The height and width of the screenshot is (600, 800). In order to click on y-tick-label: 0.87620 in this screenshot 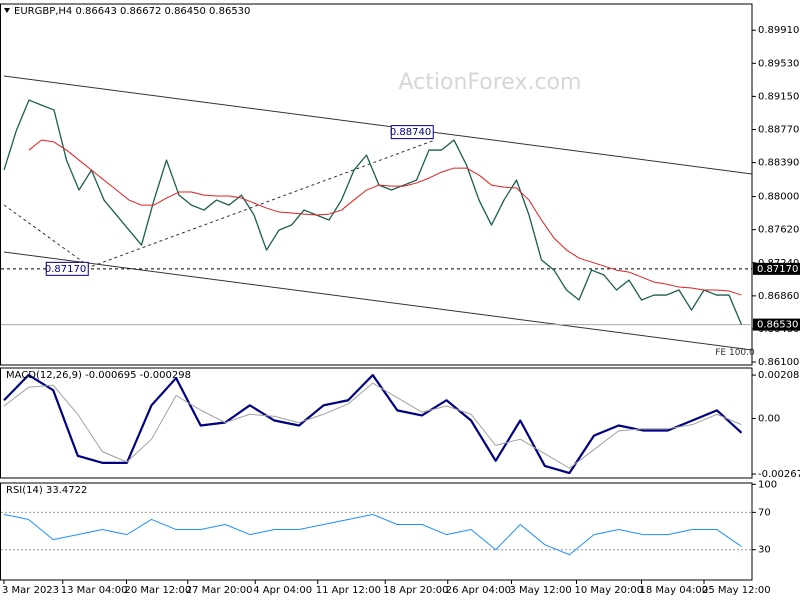, I will do `click(778, 230)`.